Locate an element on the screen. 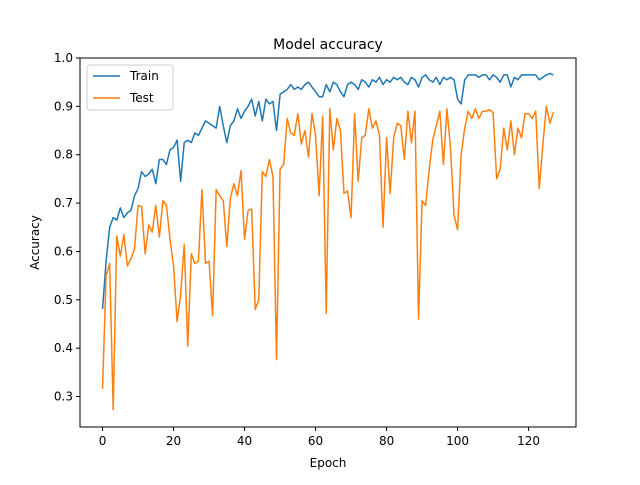 The image size is (640, 485). x-tick-label: 60 is located at coordinates (315, 441).